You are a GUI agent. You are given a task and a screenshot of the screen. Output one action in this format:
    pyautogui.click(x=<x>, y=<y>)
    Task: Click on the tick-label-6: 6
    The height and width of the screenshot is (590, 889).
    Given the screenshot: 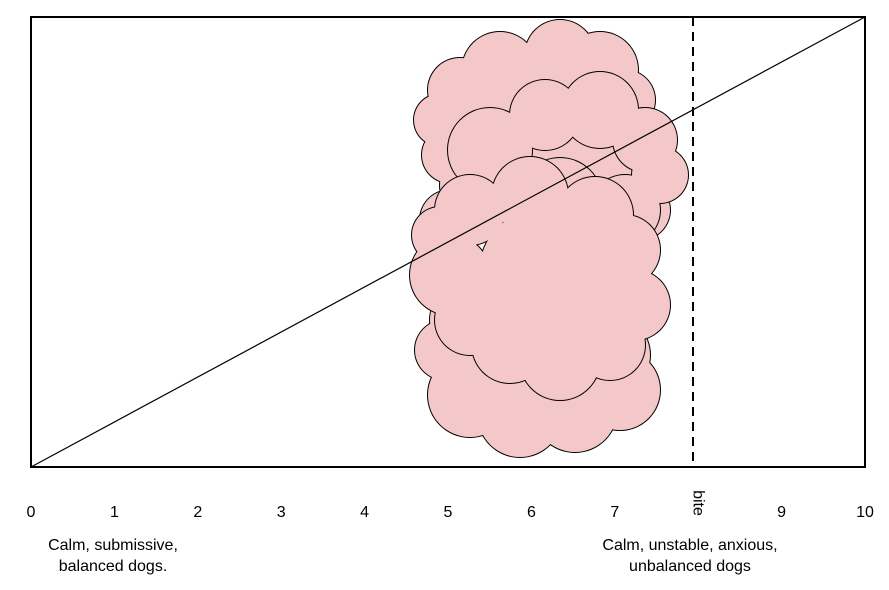 What is the action you would take?
    pyautogui.click(x=531, y=512)
    